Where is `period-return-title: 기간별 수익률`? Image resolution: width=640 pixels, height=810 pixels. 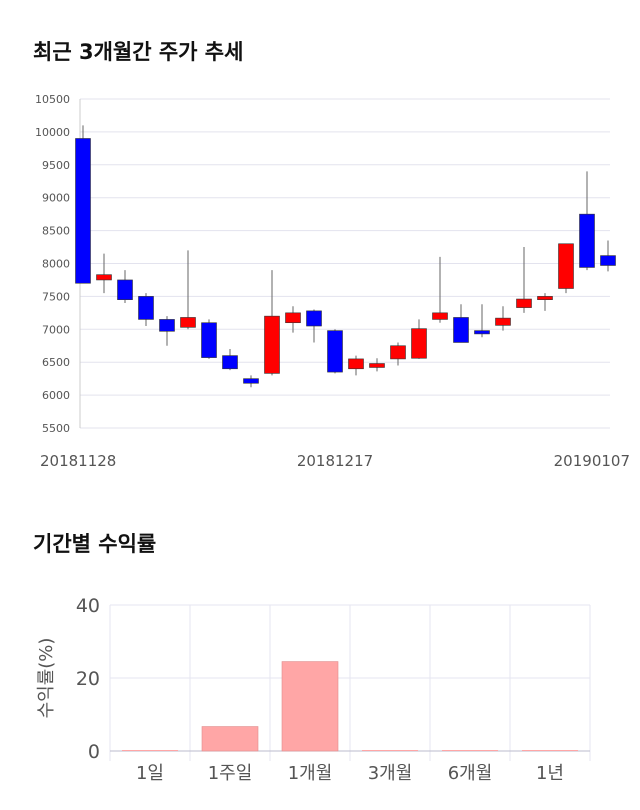 period-return-title: 기간별 수익률 is located at coordinates (95, 544).